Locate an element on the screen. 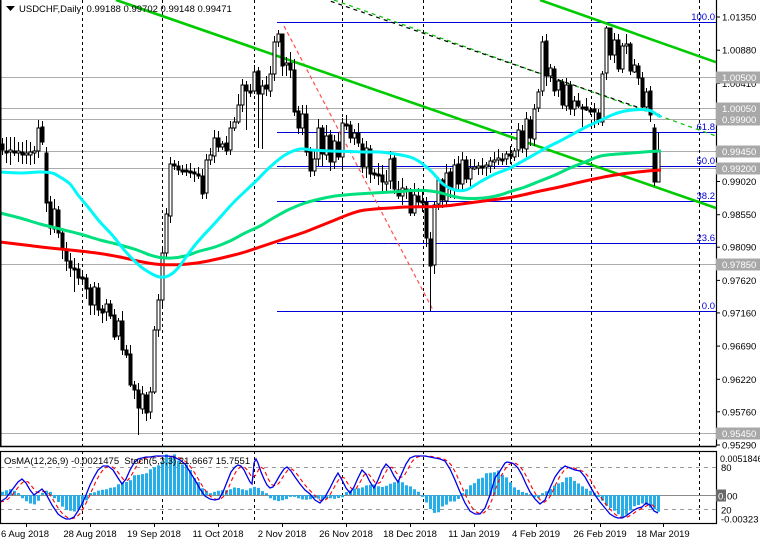  svg-text: 0.0 is located at coordinates (708, 306).